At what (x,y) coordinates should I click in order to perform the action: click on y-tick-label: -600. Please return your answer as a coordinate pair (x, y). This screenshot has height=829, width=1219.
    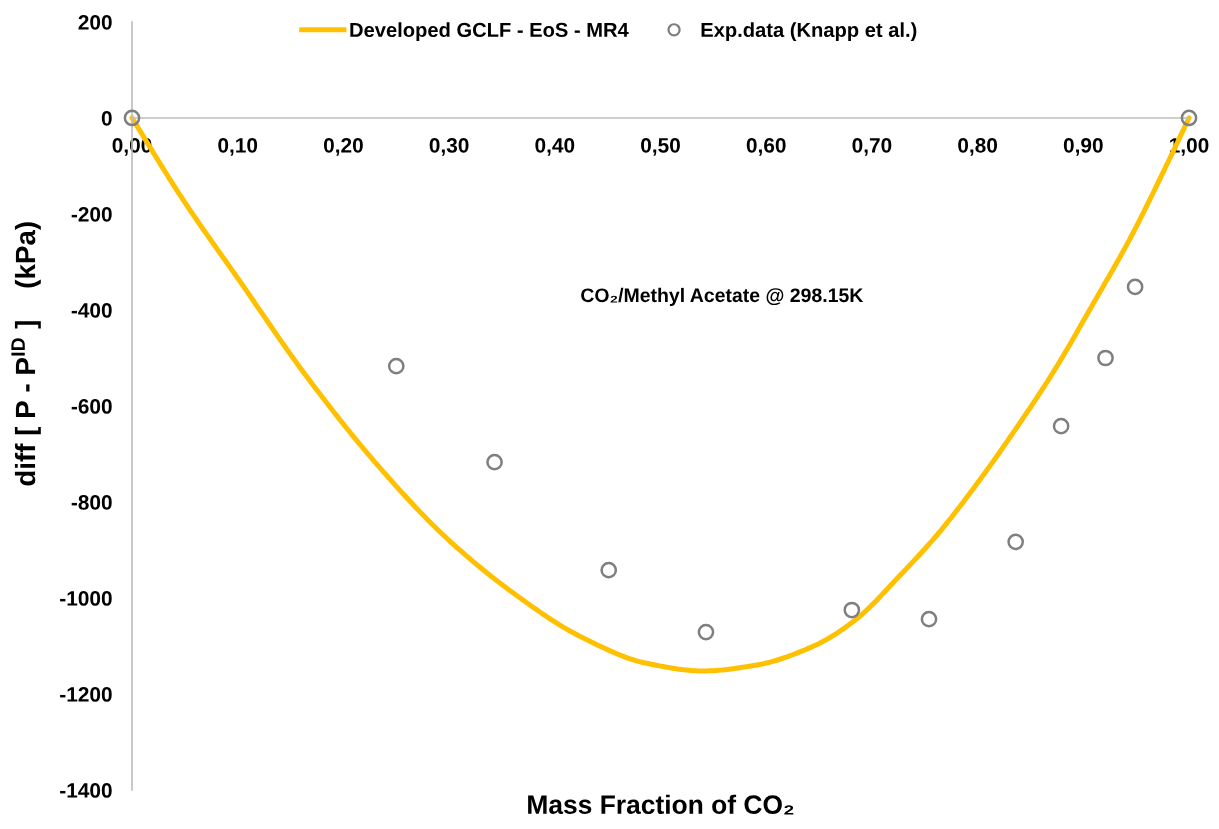
    Looking at the image, I should click on (91, 406).